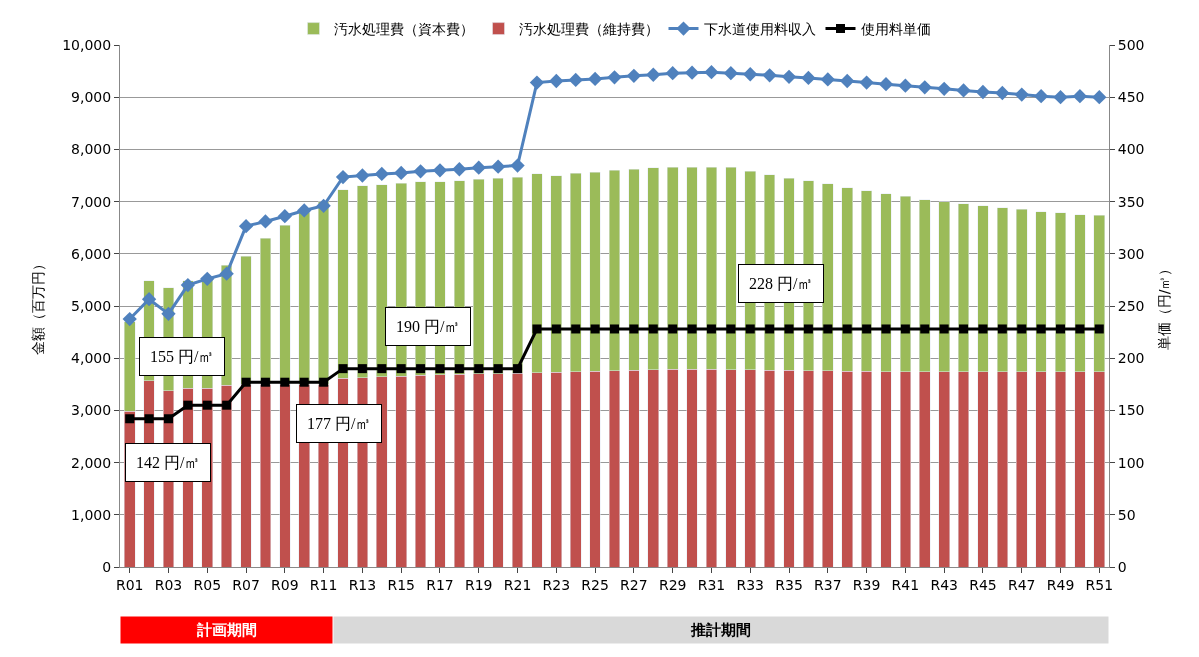 Image resolution: width=1199 pixels, height=657 pixels. What do you see at coordinates (207, 584) in the screenshot?
I see `x-tick-label: R05` at bounding box center [207, 584].